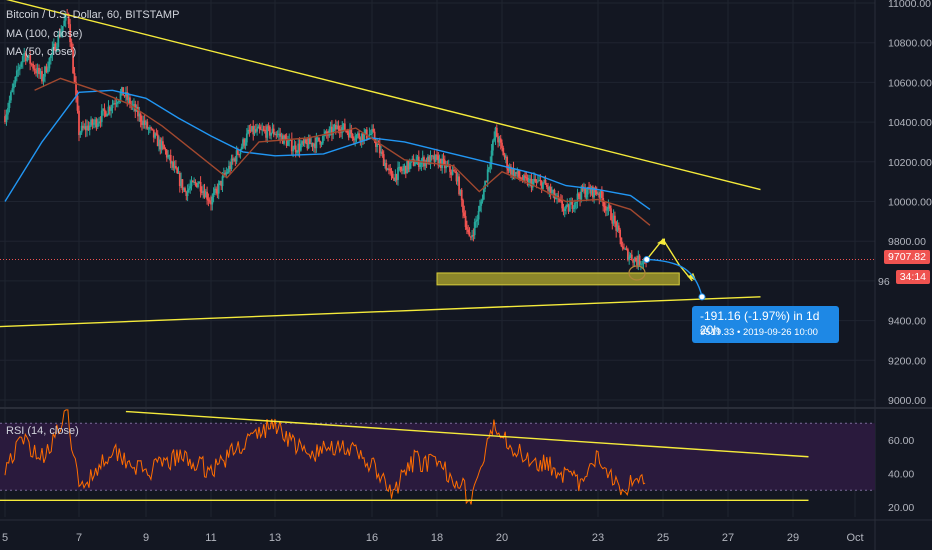 This screenshot has height=550, width=932. Describe the element at coordinates (558, 279) in the screenshot. I see `support-zone` at that location.